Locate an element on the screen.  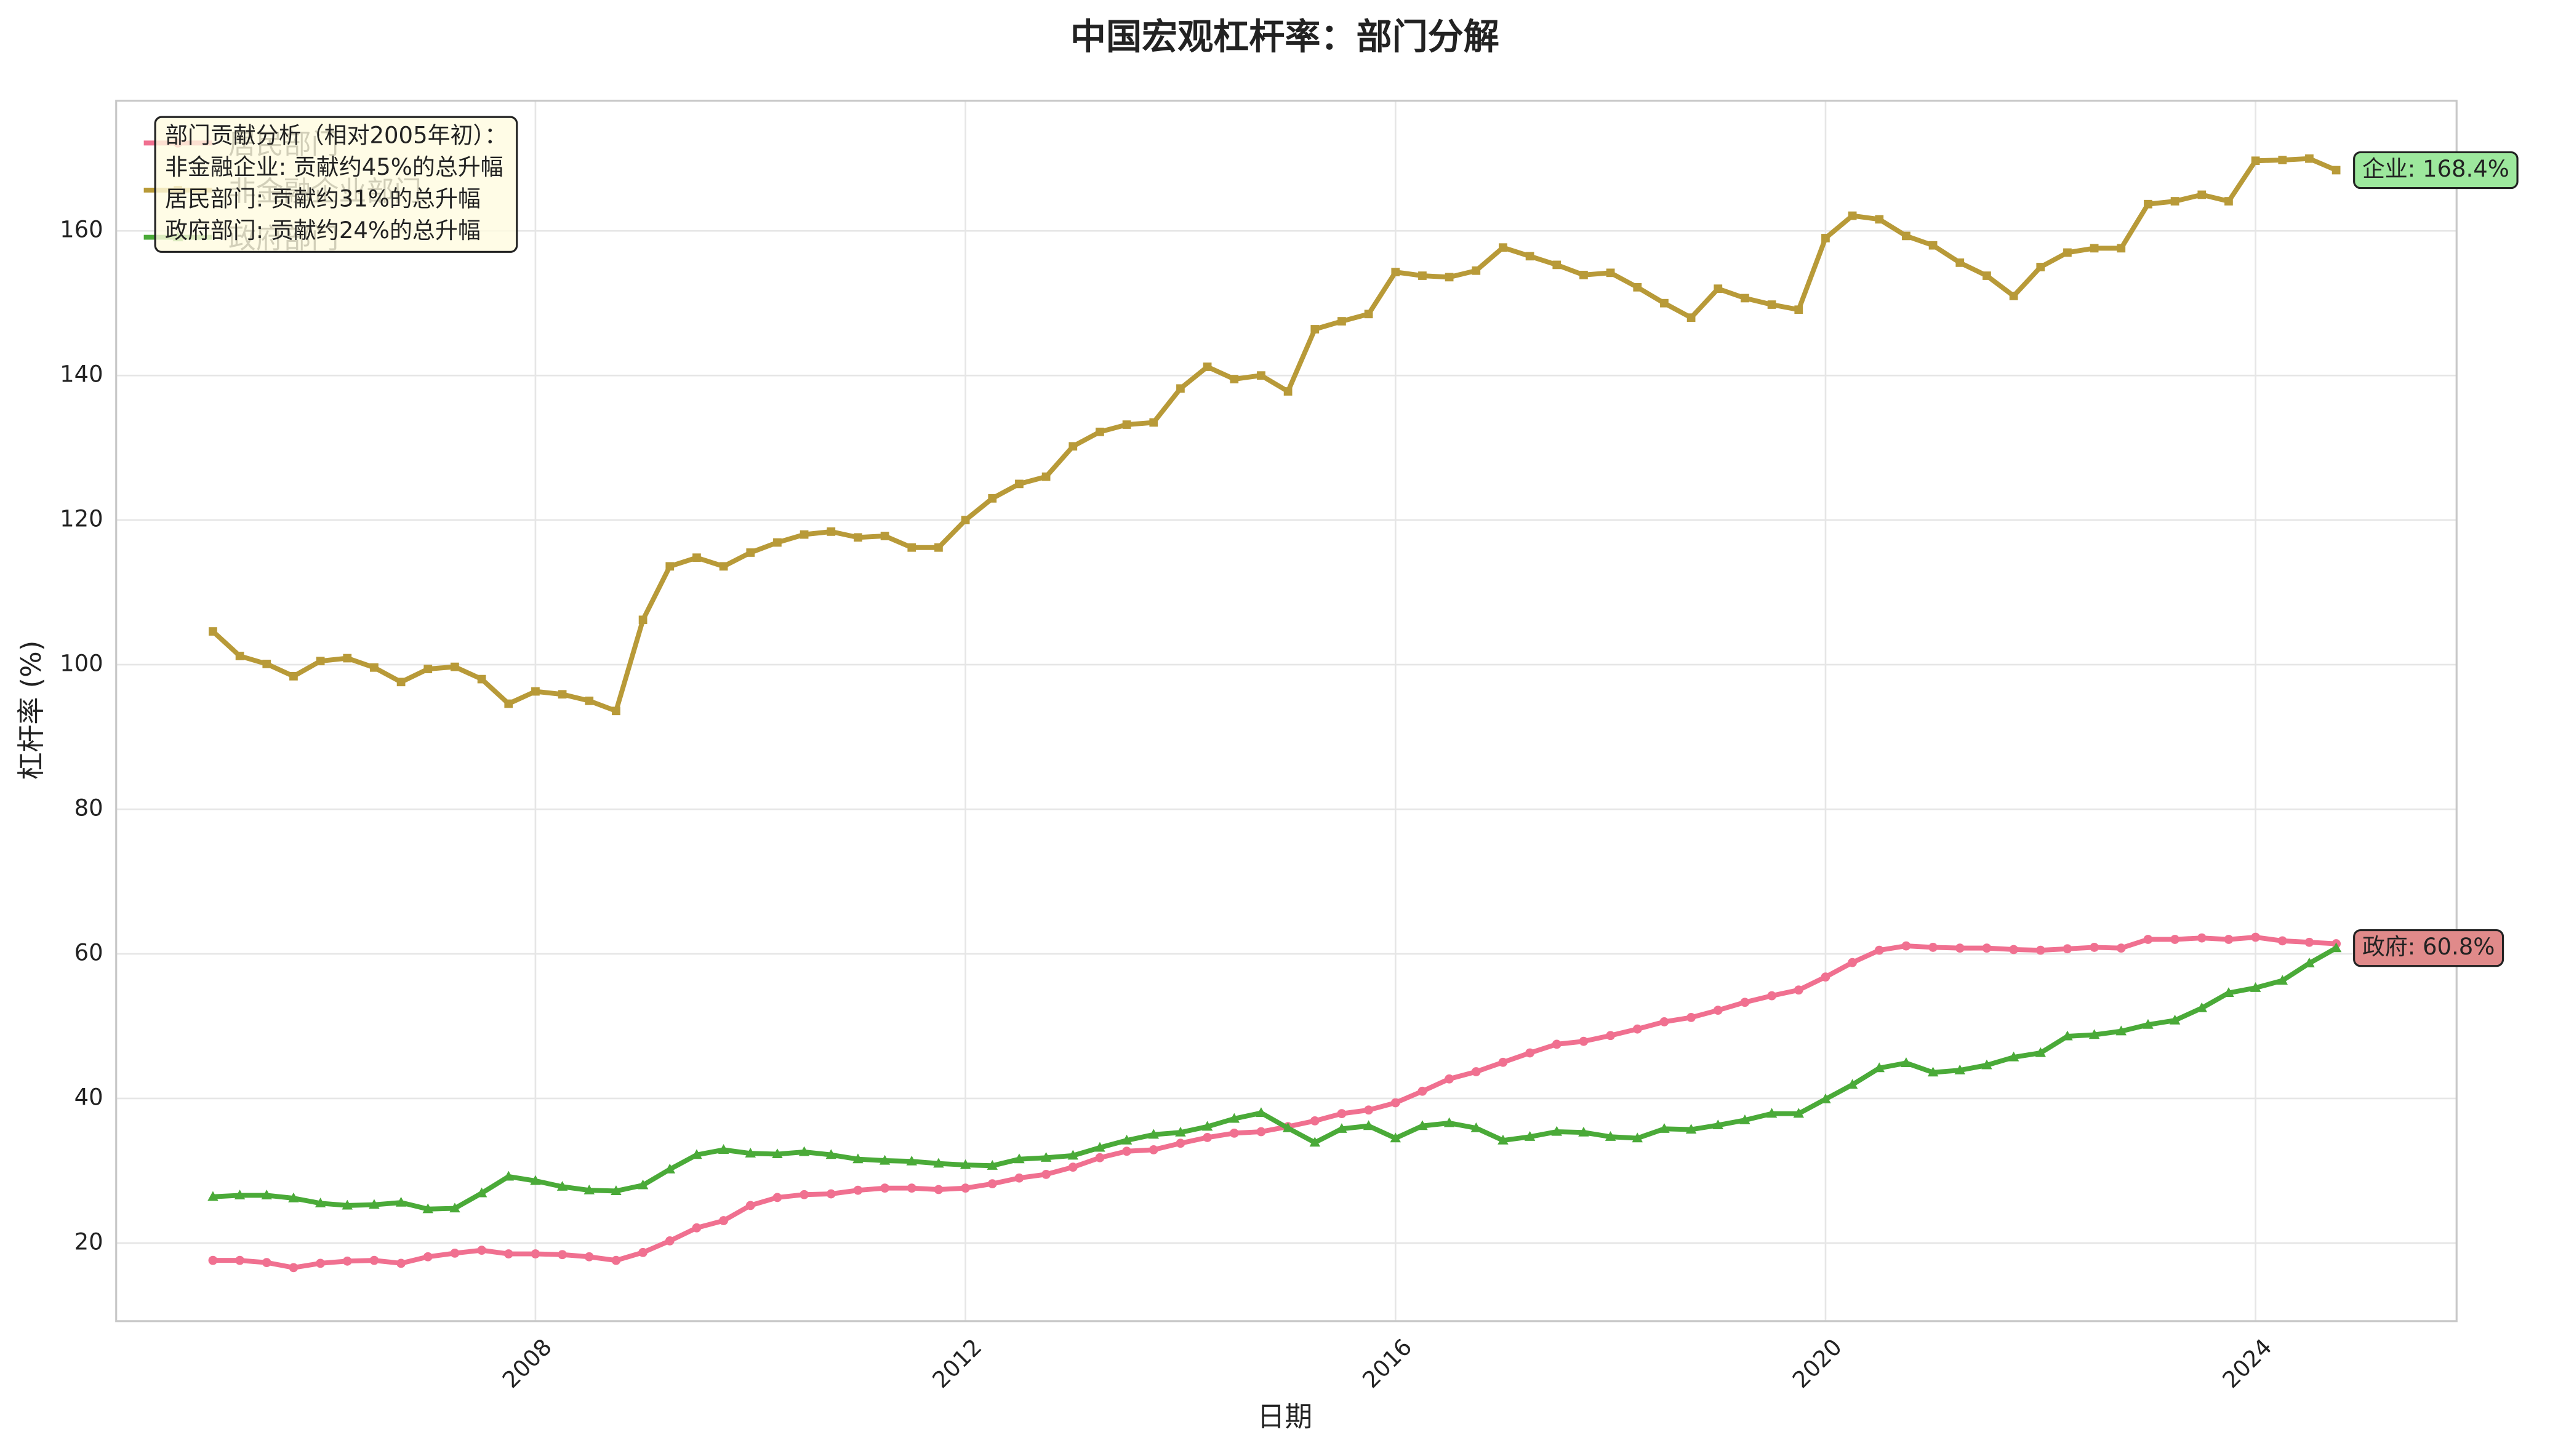
annotation: 政府: 60.8% is located at coordinates (2428, 948).